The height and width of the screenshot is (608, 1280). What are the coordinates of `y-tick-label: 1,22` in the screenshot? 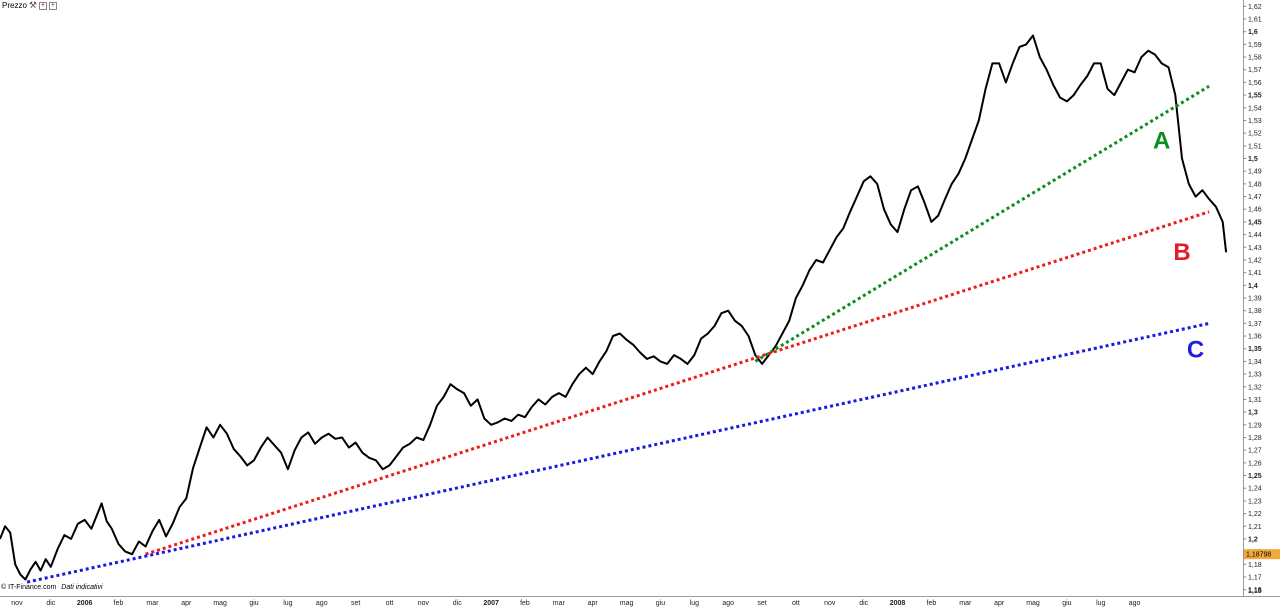 It's located at (1255, 514).